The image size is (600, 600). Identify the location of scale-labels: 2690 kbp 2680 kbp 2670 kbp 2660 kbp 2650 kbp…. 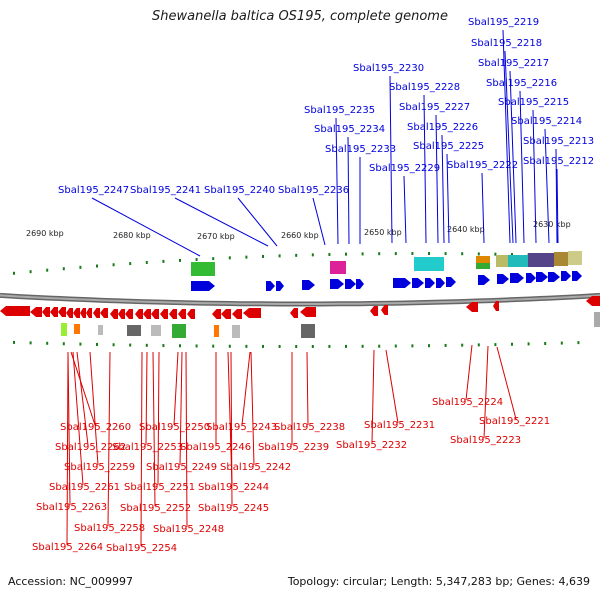
(298, 230).